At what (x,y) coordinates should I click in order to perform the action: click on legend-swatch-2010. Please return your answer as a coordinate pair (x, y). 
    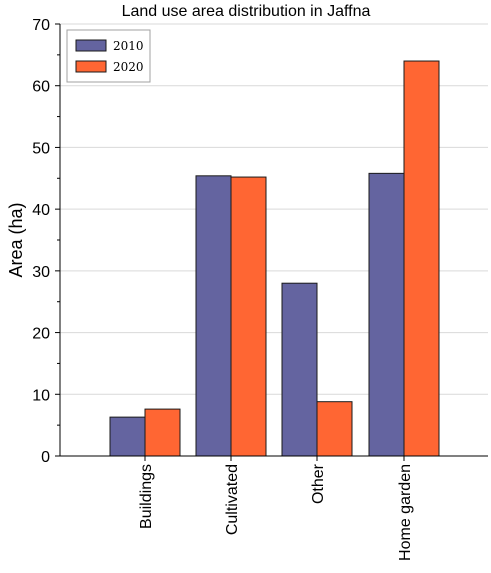
    Looking at the image, I should click on (91, 45).